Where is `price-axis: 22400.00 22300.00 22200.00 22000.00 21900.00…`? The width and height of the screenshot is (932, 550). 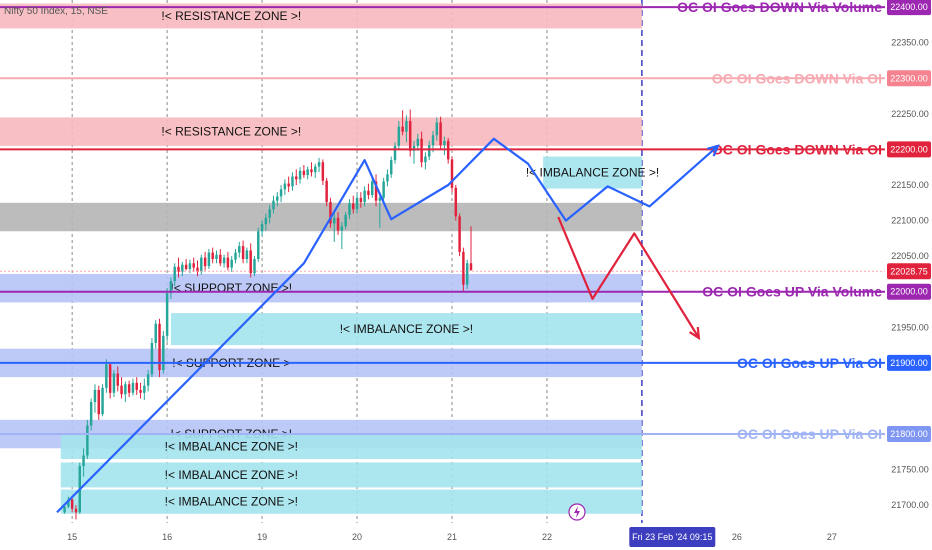 price-axis: 22400.00 22300.00 22200.00 22000.00 21900.00… is located at coordinates (909, 255).